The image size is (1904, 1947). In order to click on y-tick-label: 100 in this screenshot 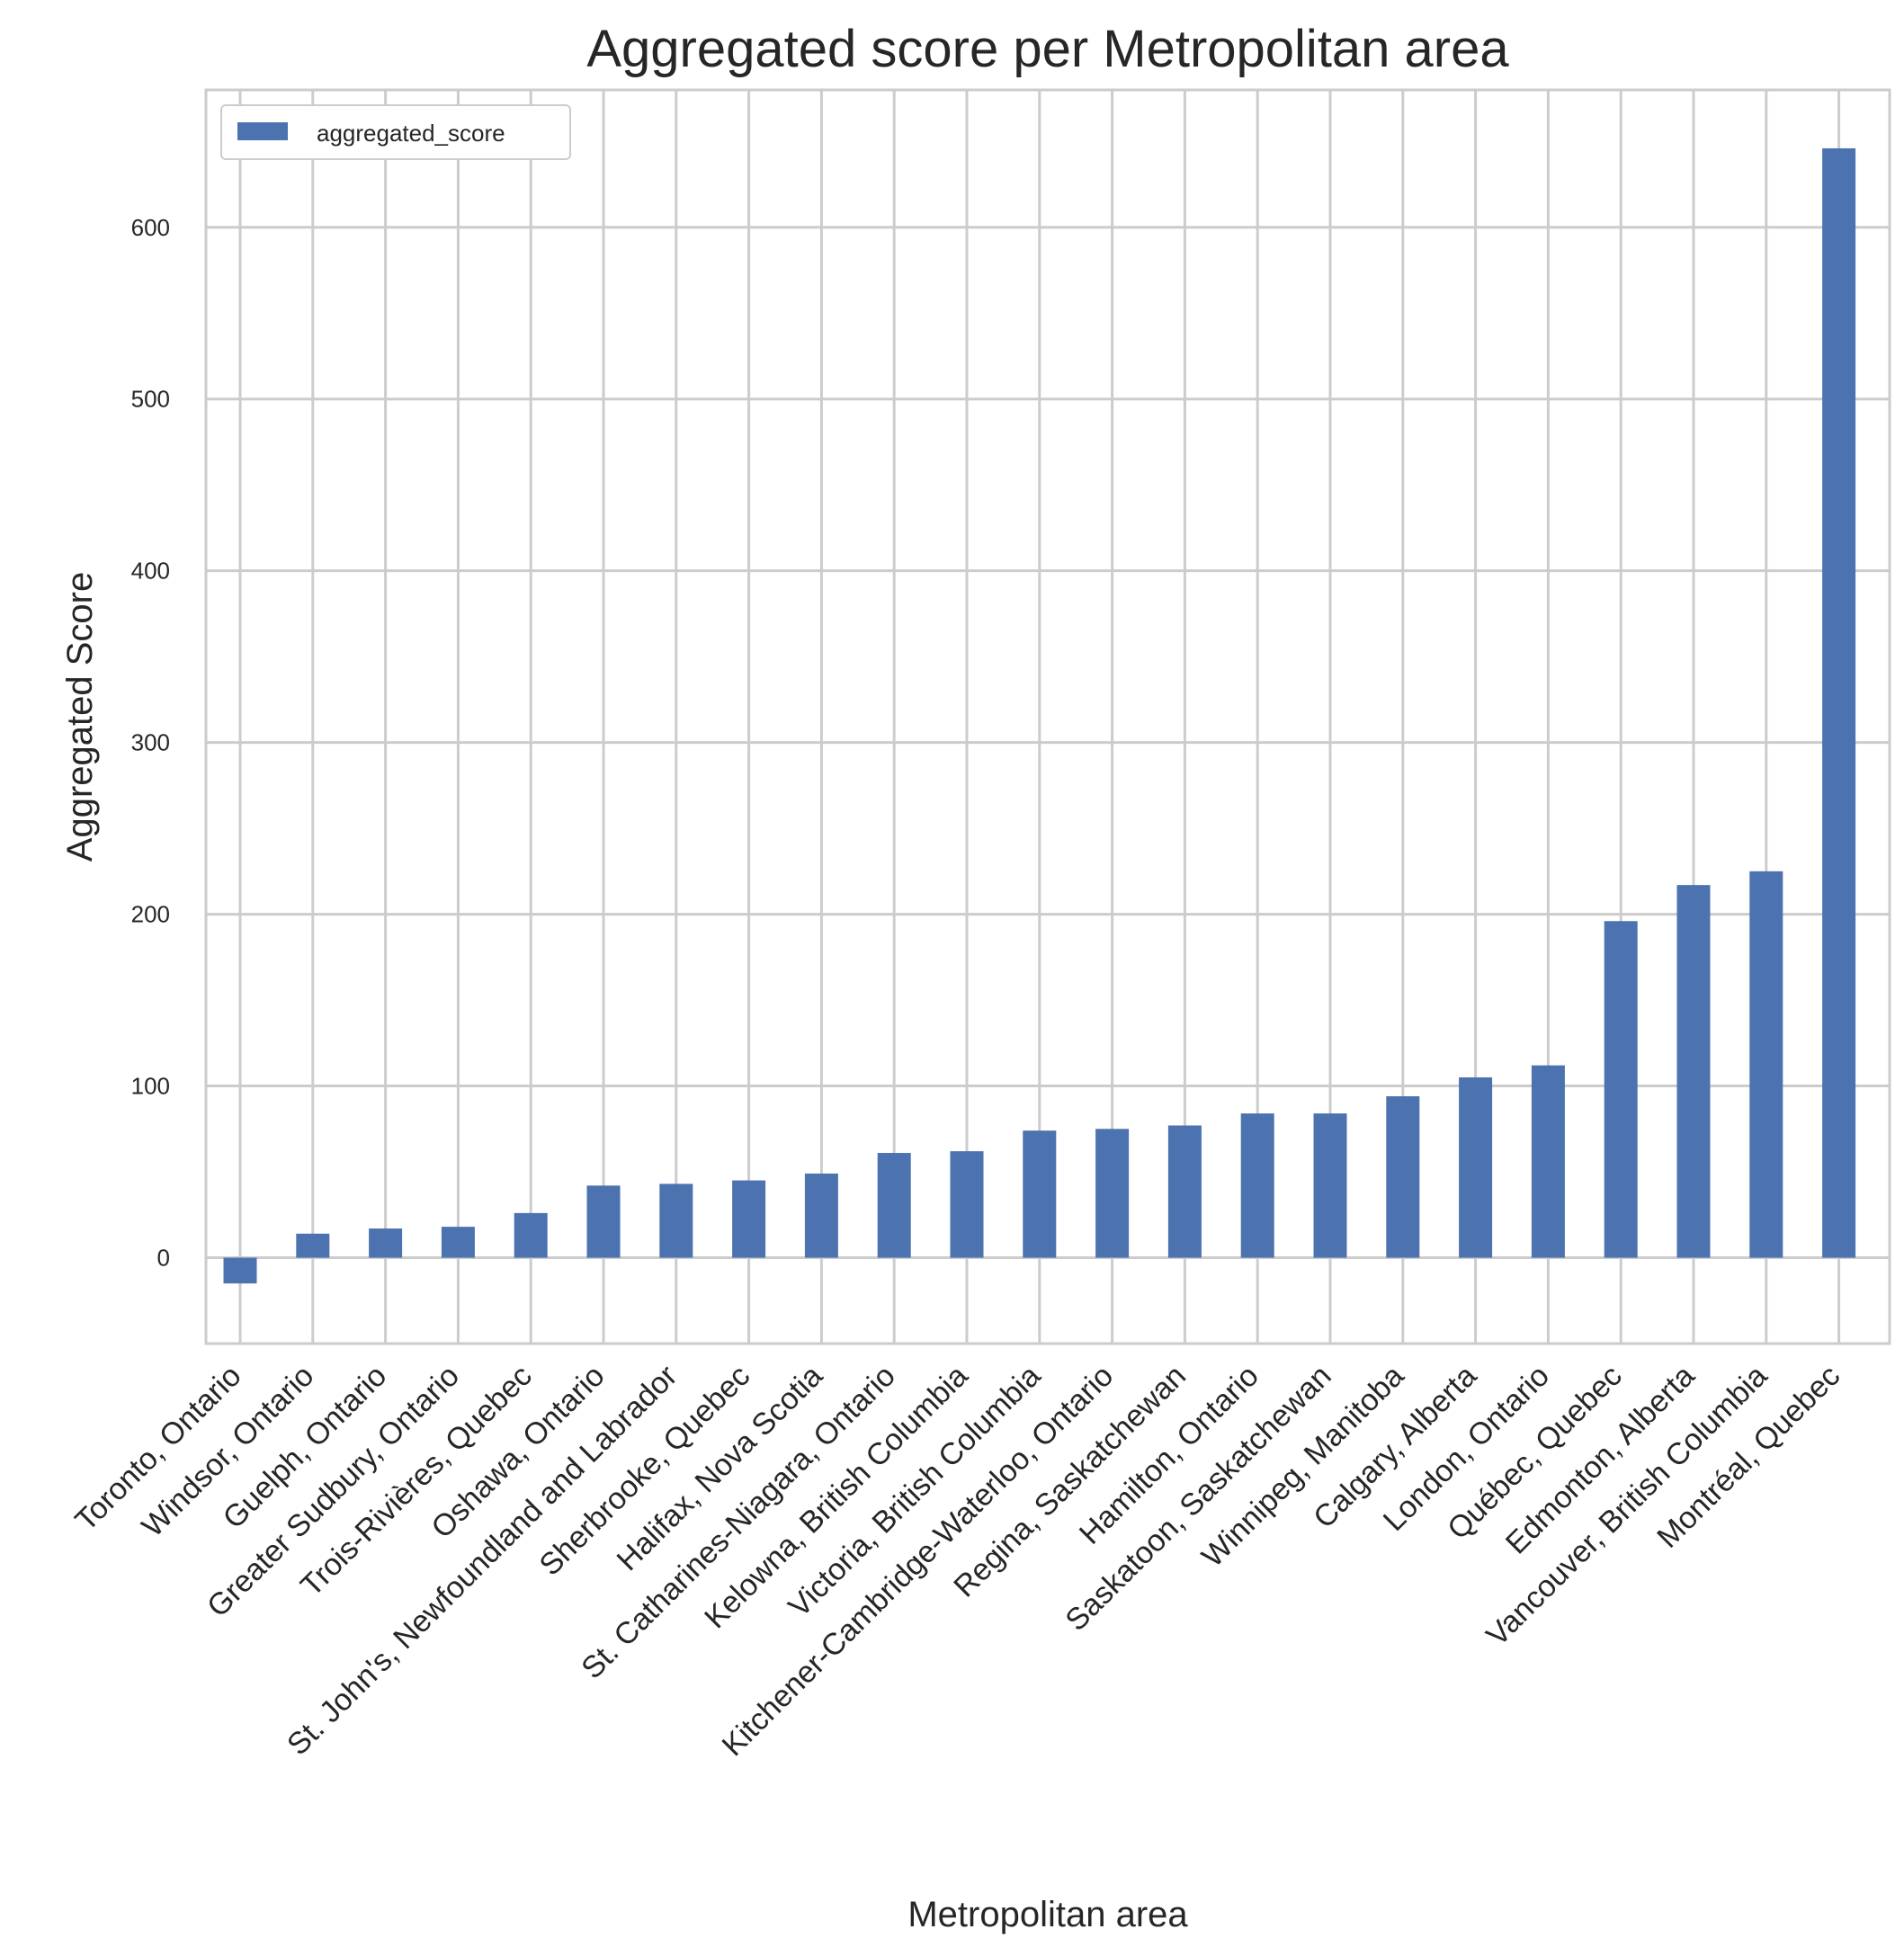, I will do `click(150, 1086)`.